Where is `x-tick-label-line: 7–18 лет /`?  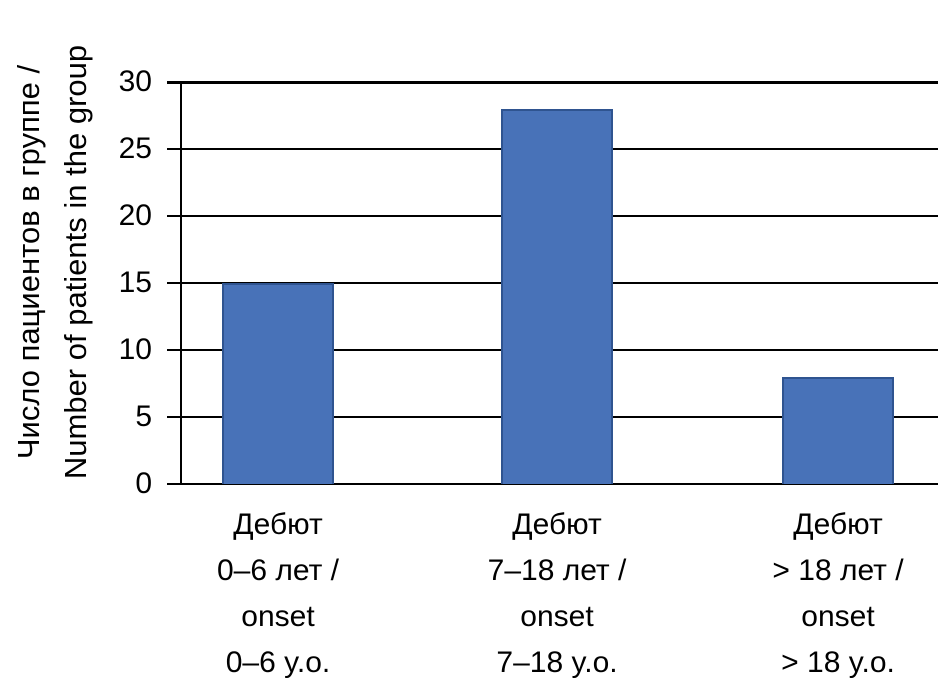 x-tick-label-line: 7–18 лет / is located at coordinates (557, 570).